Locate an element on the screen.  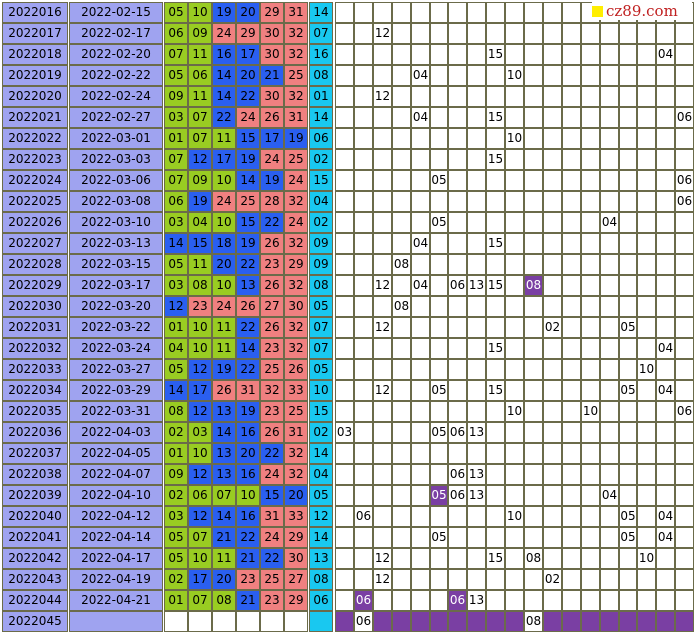
draw-date: 2022-03-27 is located at coordinates (116, 369).